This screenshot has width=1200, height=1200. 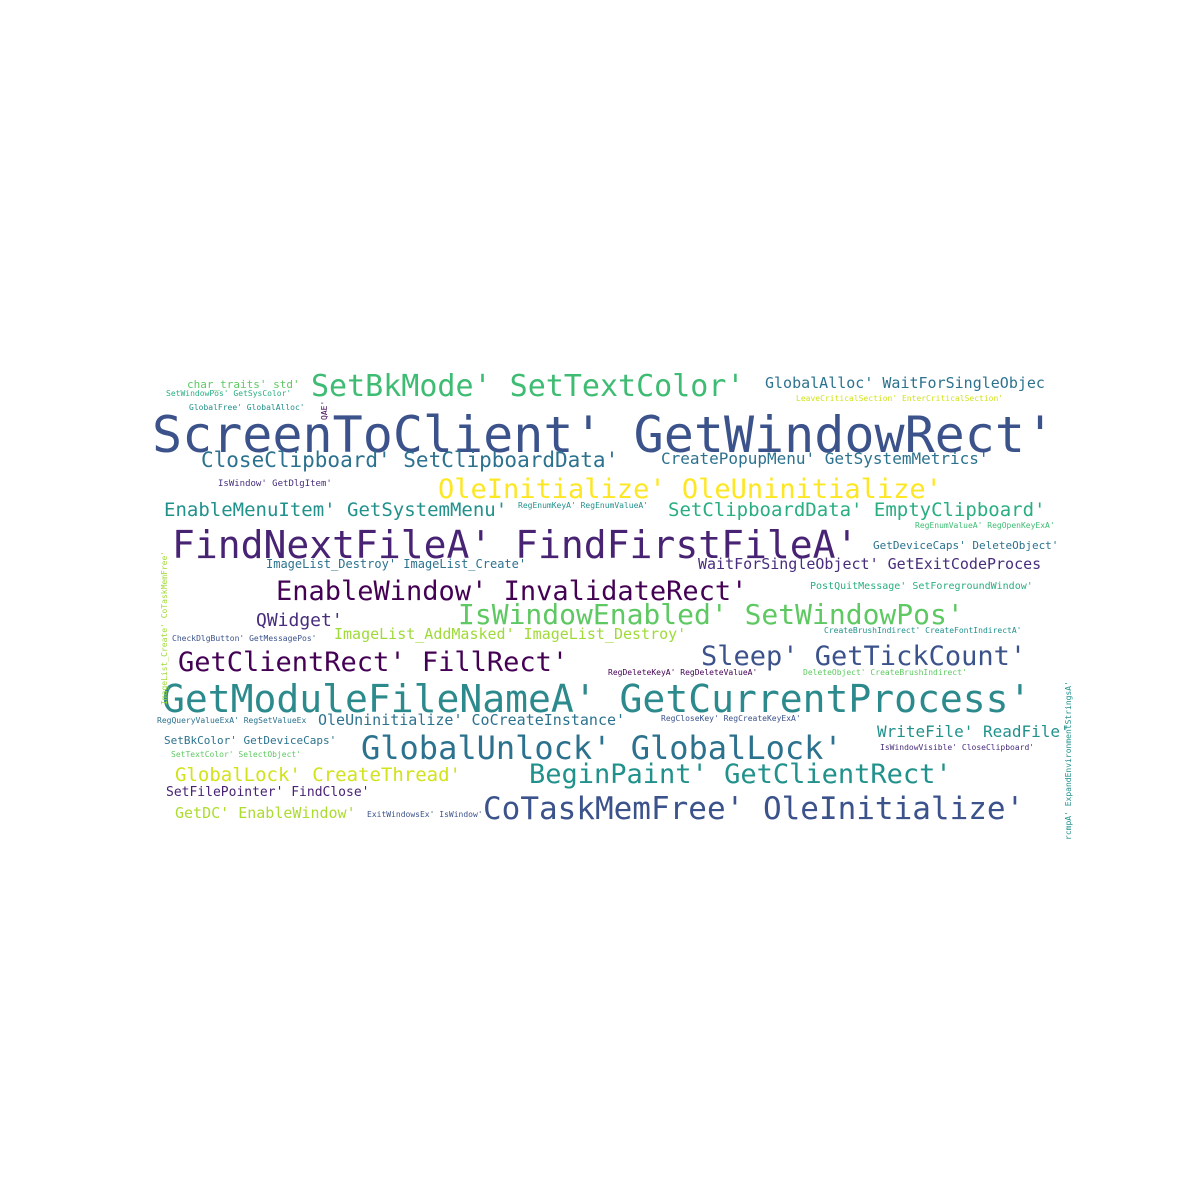 I want to click on word: SetWindowPos' GetSysColor', so click(x=229, y=393).